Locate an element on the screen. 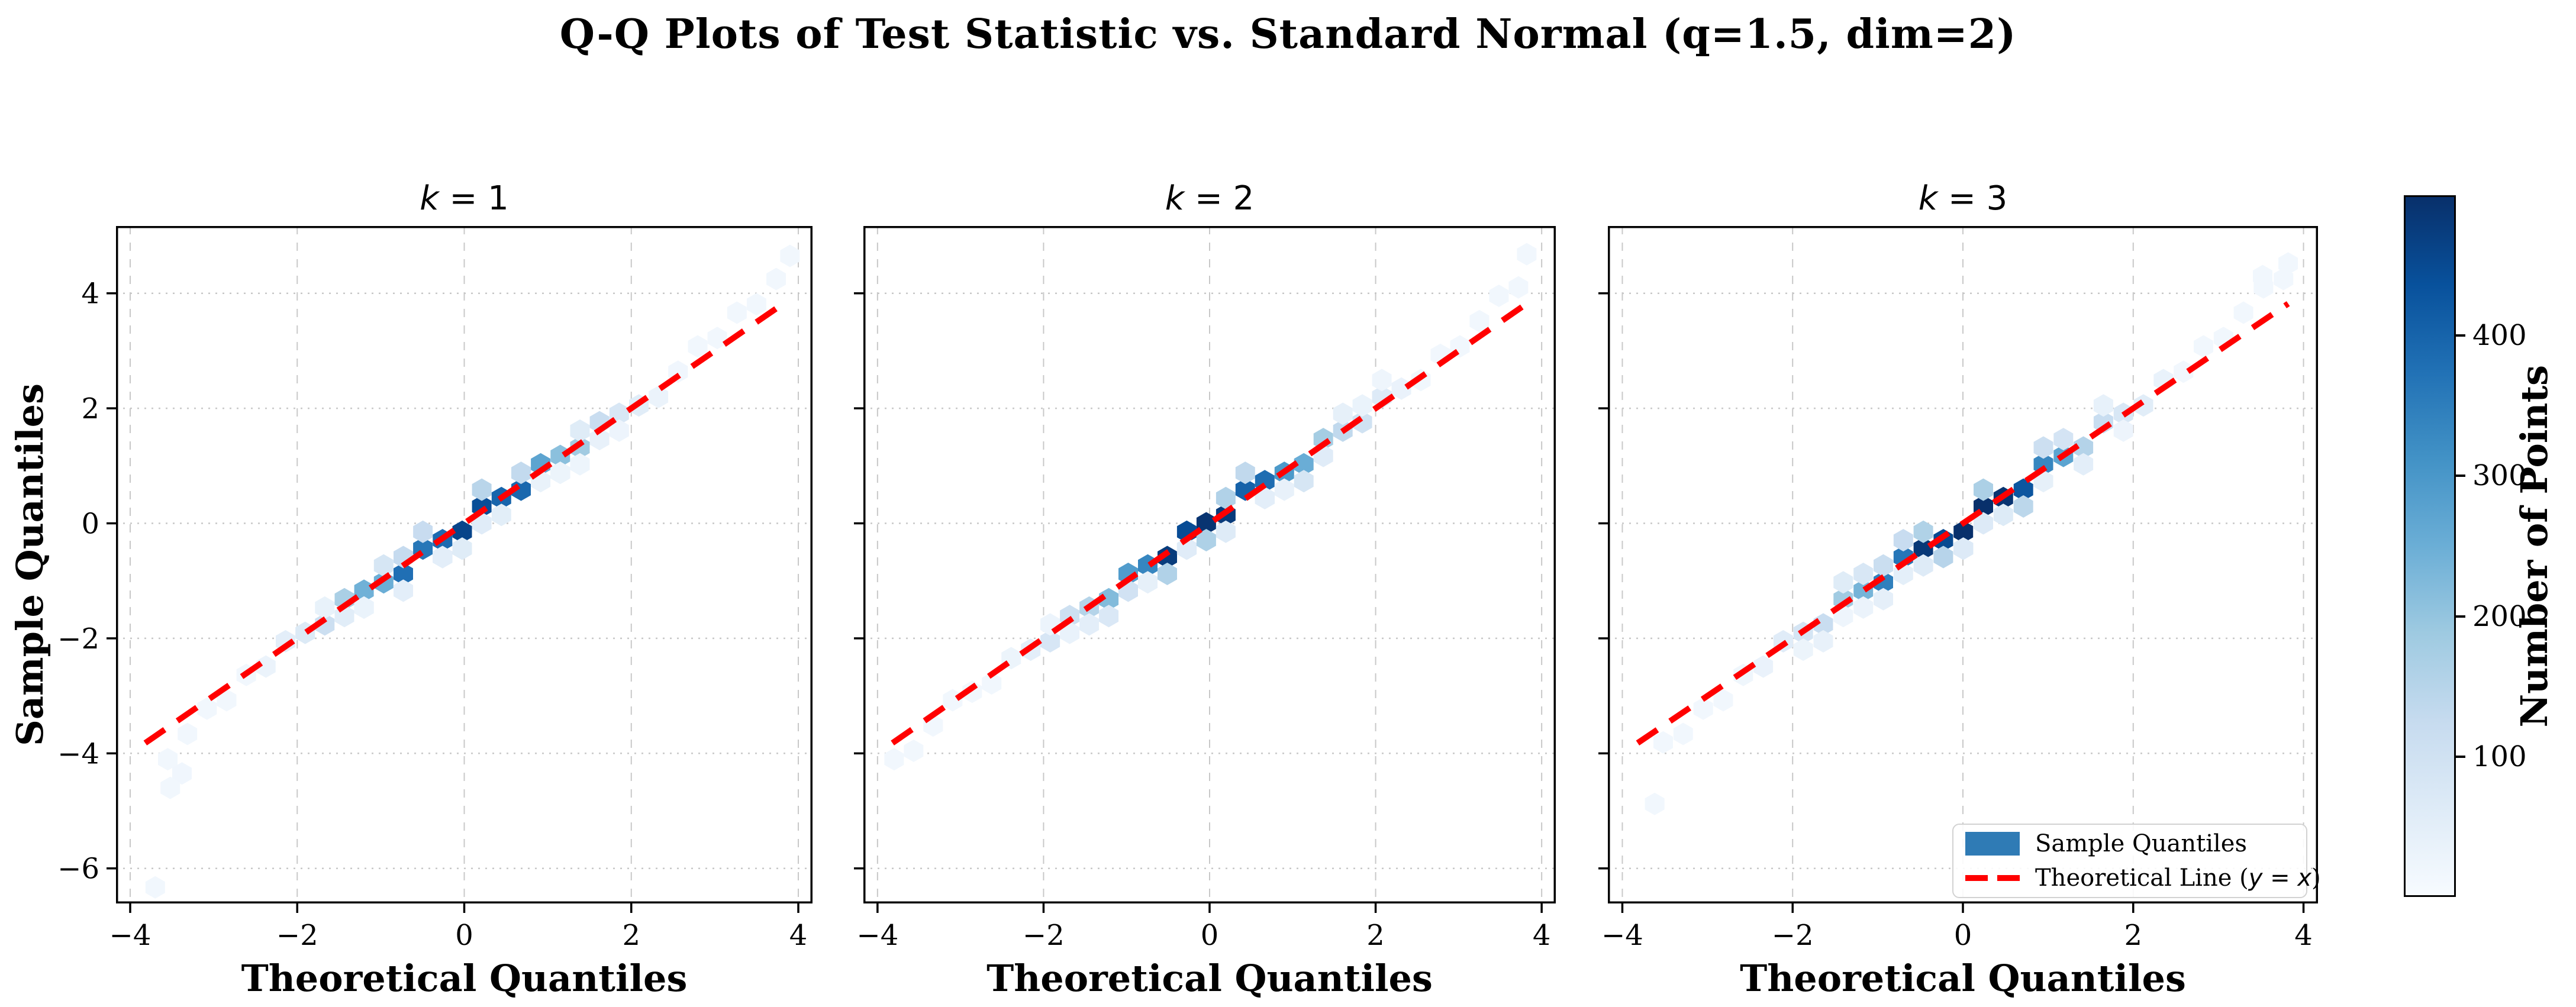 The width and height of the screenshot is (2576, 1007). colorbar-gradient is located at coordinates (2430, 546).